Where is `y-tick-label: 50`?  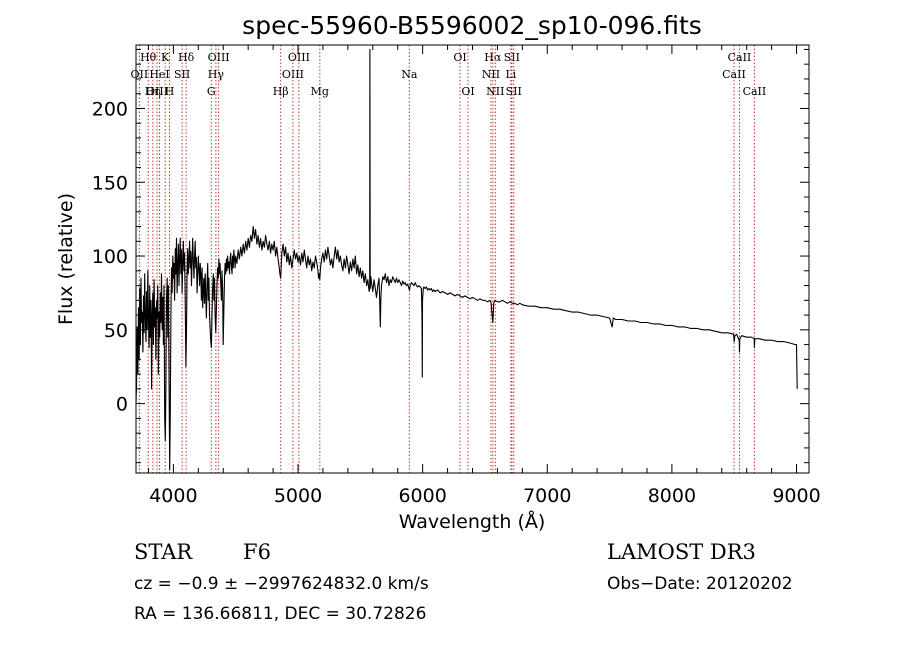
y-tick-label: 50 is located at coordinates (116, 331).